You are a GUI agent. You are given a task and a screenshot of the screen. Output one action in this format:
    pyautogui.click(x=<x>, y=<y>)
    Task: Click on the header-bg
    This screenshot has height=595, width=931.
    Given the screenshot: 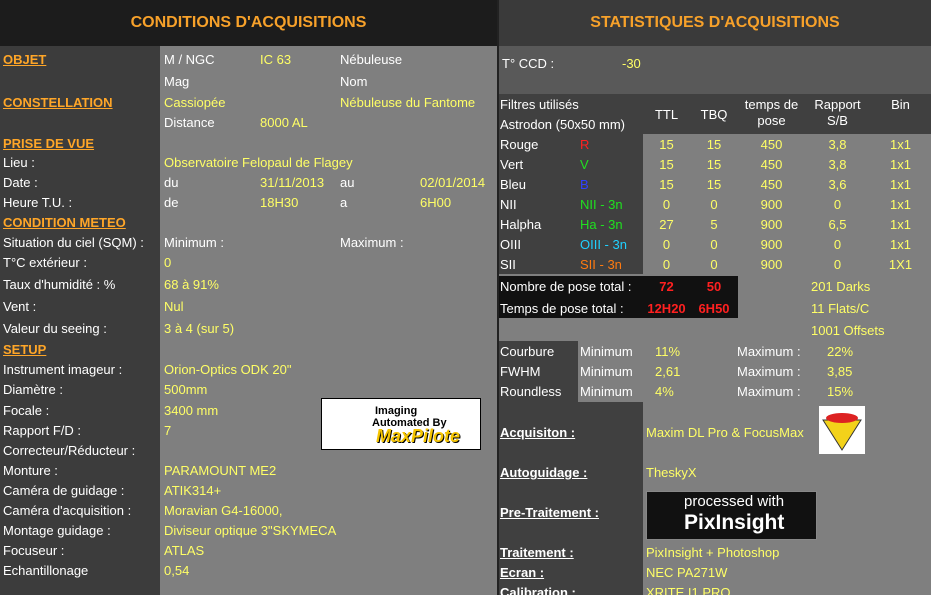 What is the action you would take?
    pyautogui.click(x=248, y=23)
    